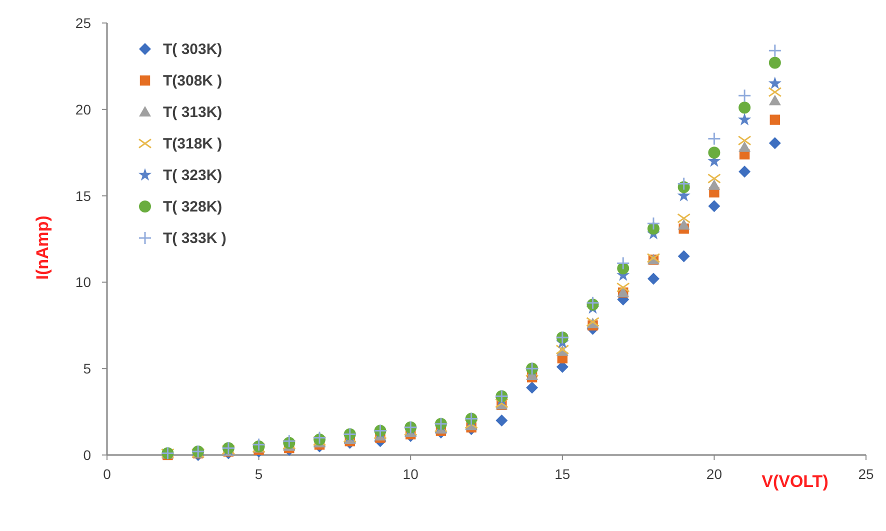 This screenshot has width=886, height=531. Describe the element at coordinates (192, 144) in the screenshot. I see `legend-label: T(318K )` at that location.